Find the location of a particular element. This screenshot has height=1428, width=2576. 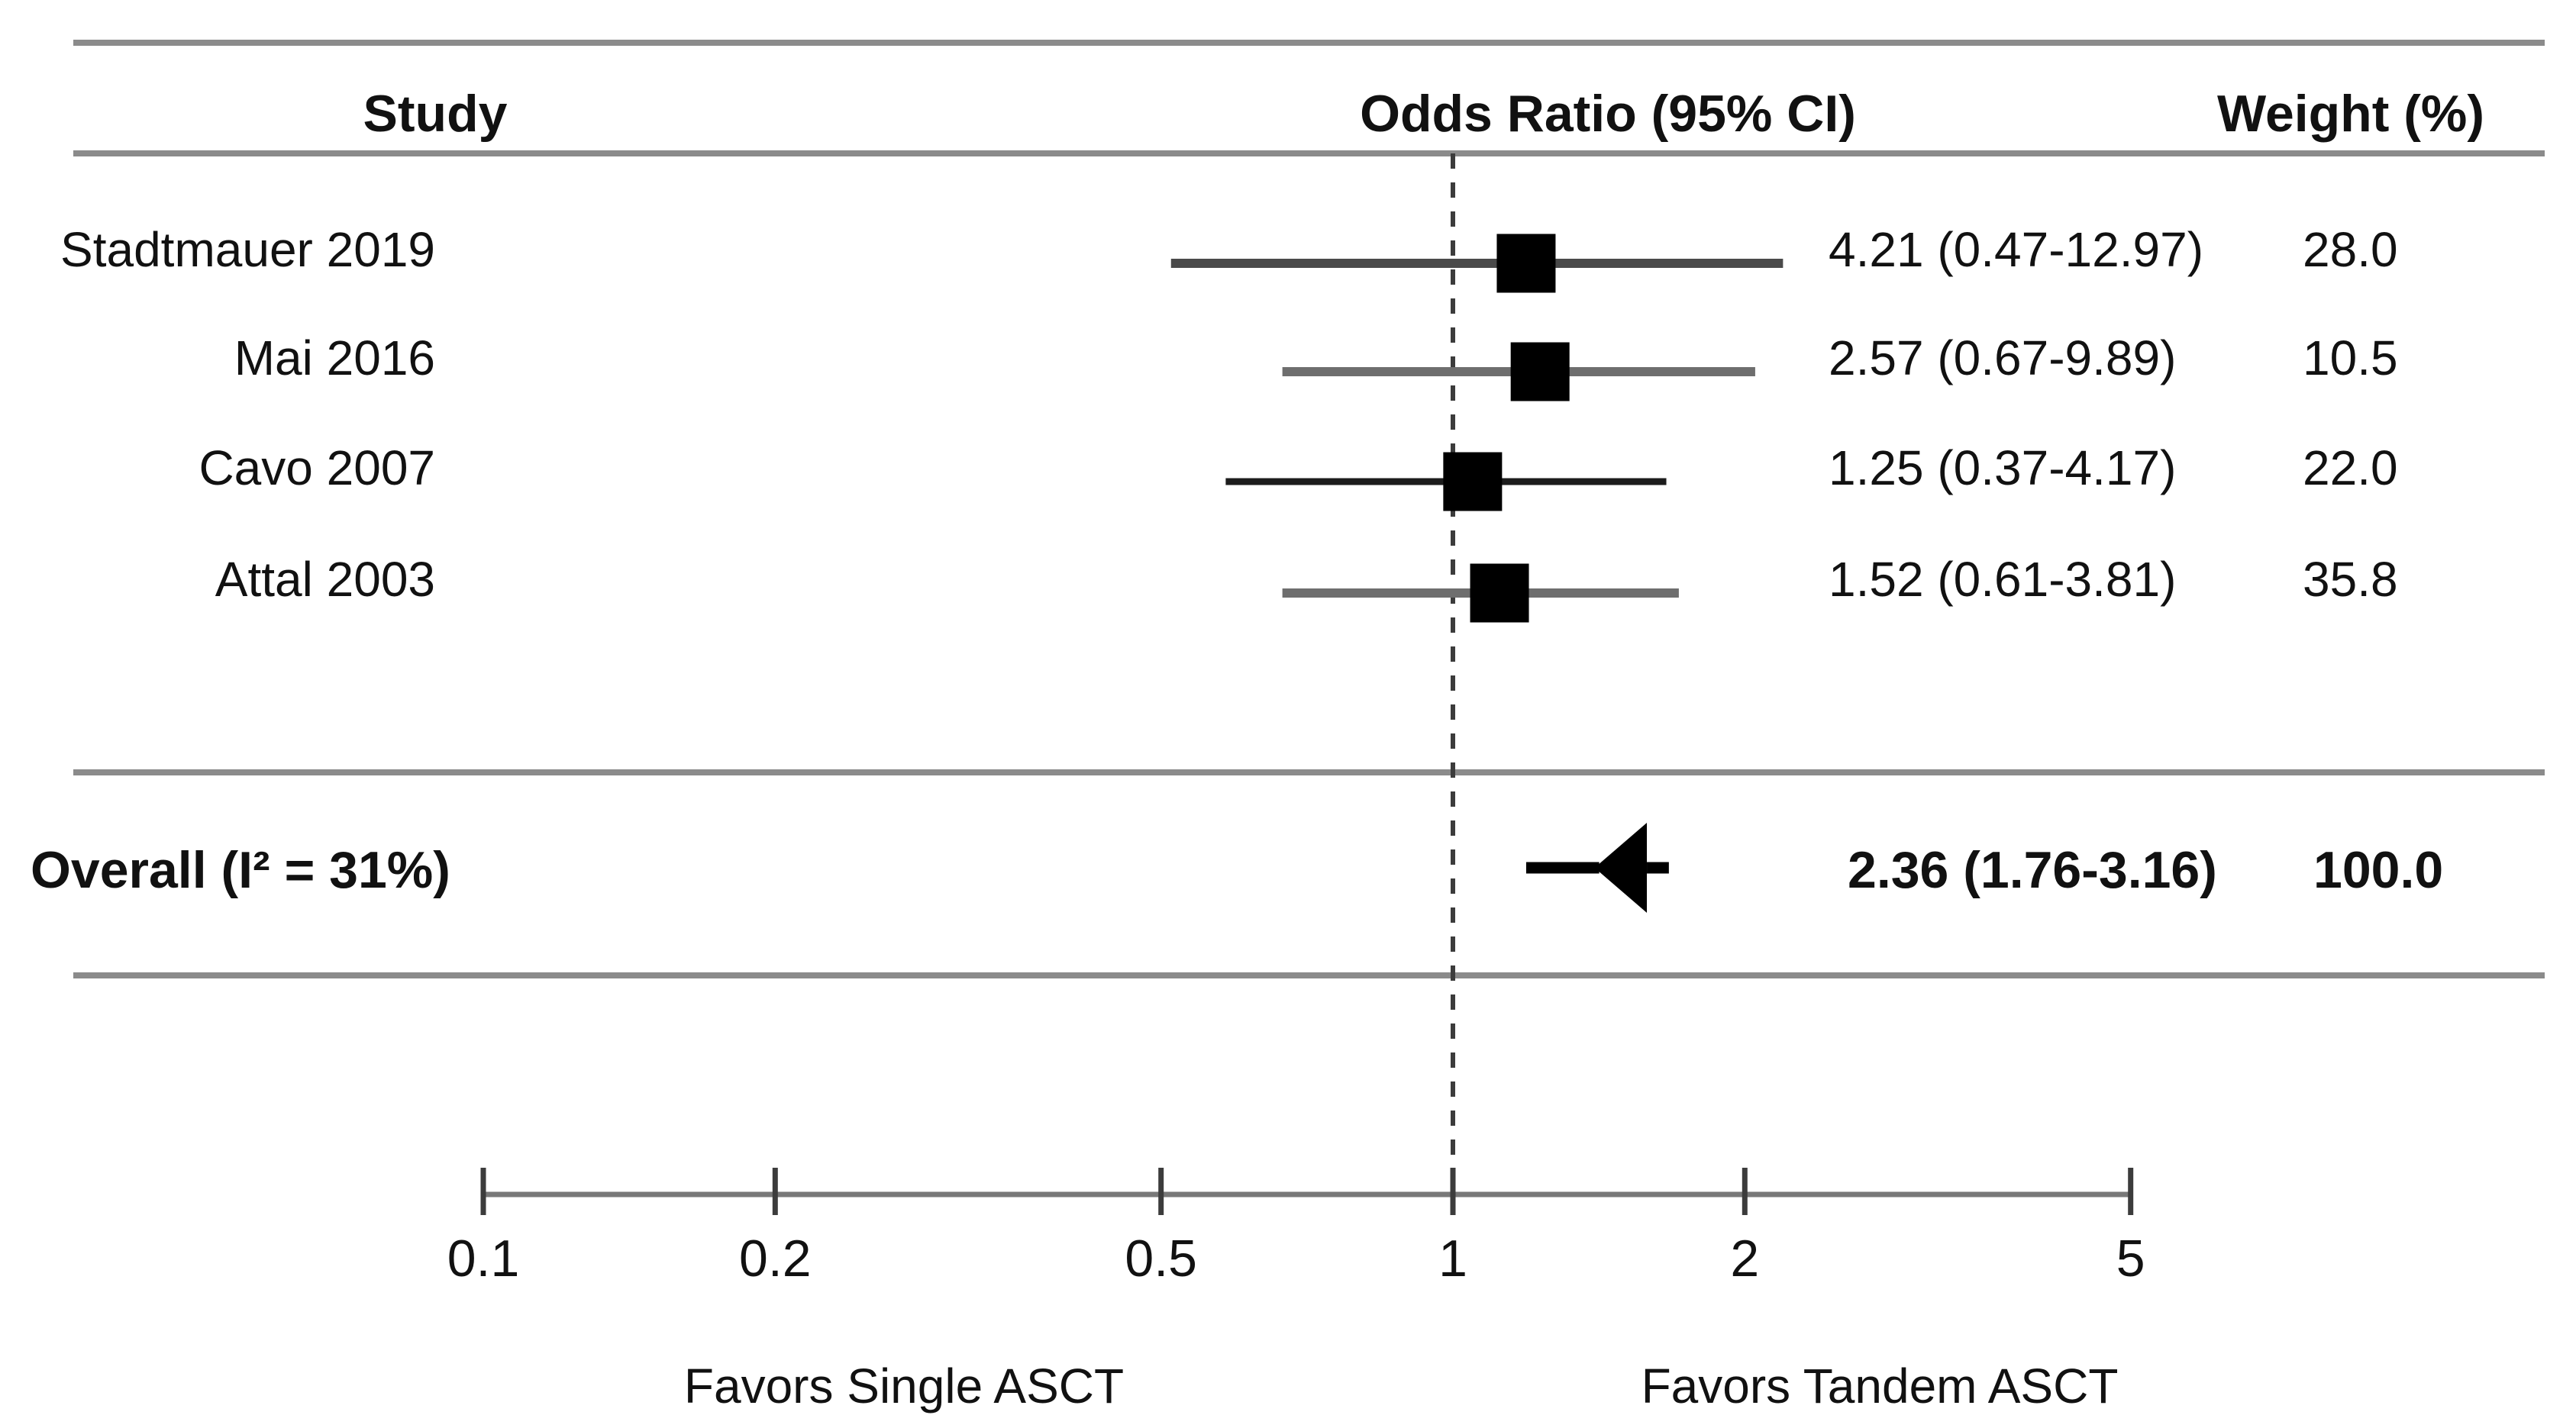

x-axis-tick-label: 5 is located at coordinates (2130, 1259).